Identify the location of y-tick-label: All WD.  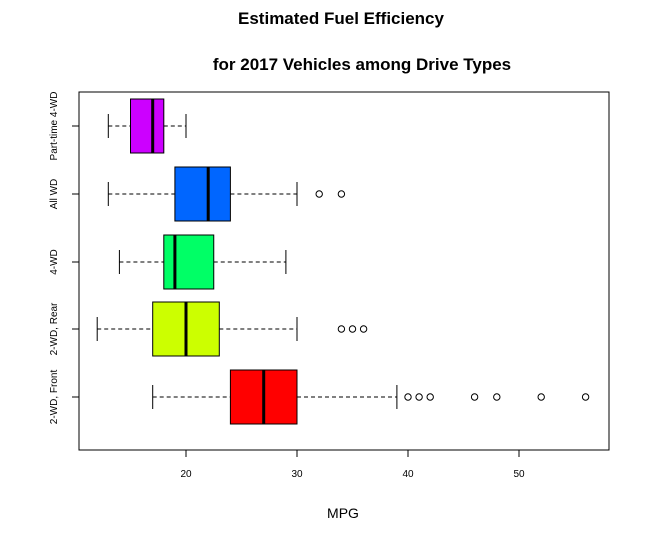
(54, 194).